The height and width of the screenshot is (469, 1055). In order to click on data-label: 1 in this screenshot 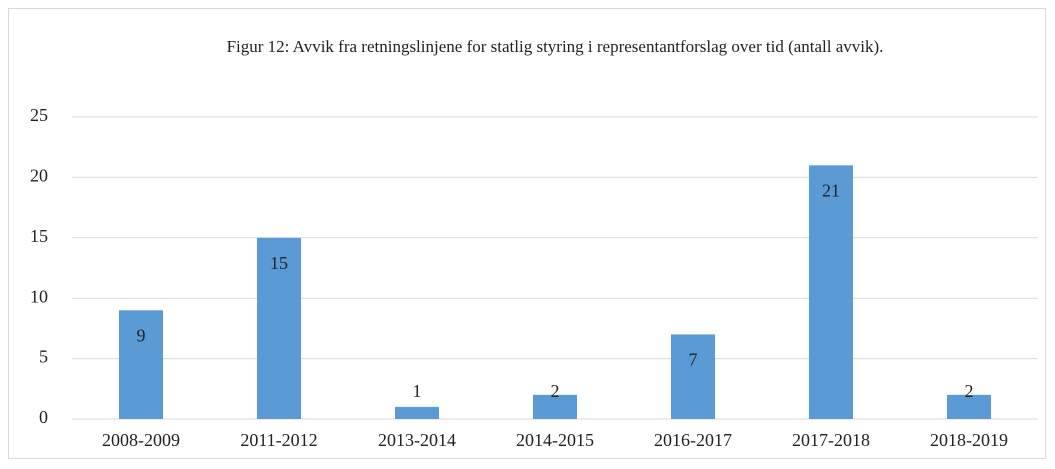, I will do `click(417, 391)`.